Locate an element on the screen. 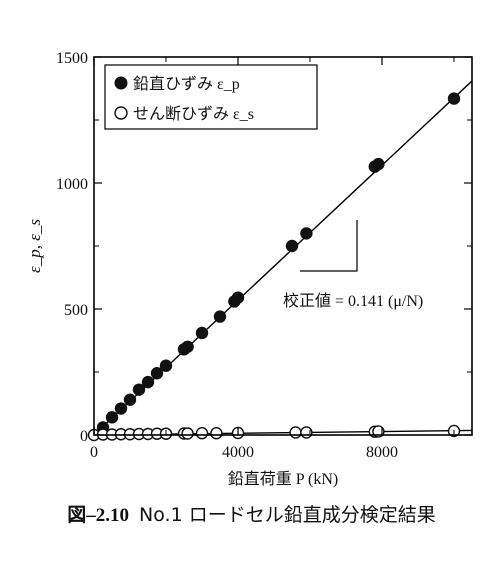 The image size is (503, 574). y-tick-label-3: 1500 is located at coordinates (72, 58).